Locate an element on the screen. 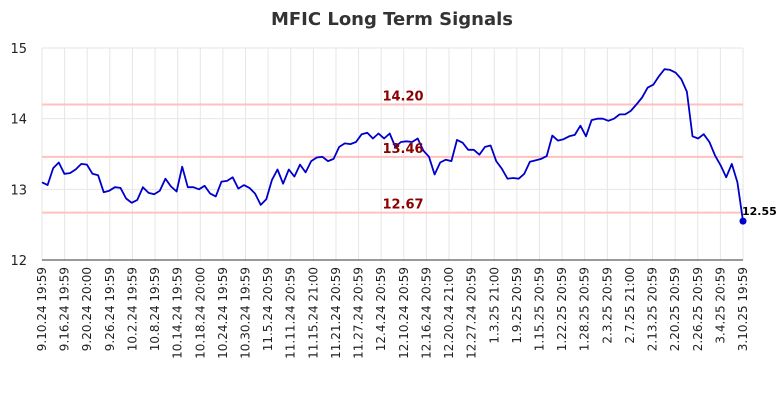 This screenshot has height=400, width=784. x-tick-label: 1.28.25 20:59 is located at coordinates (585, 309).